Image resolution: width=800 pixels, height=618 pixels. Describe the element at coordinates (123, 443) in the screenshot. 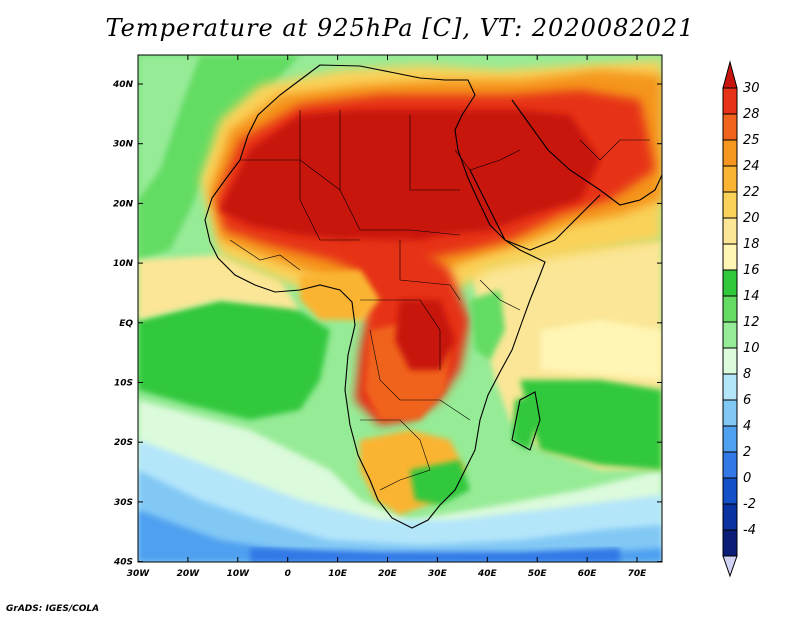

I see `lat-tick-label: 20S` at that location.